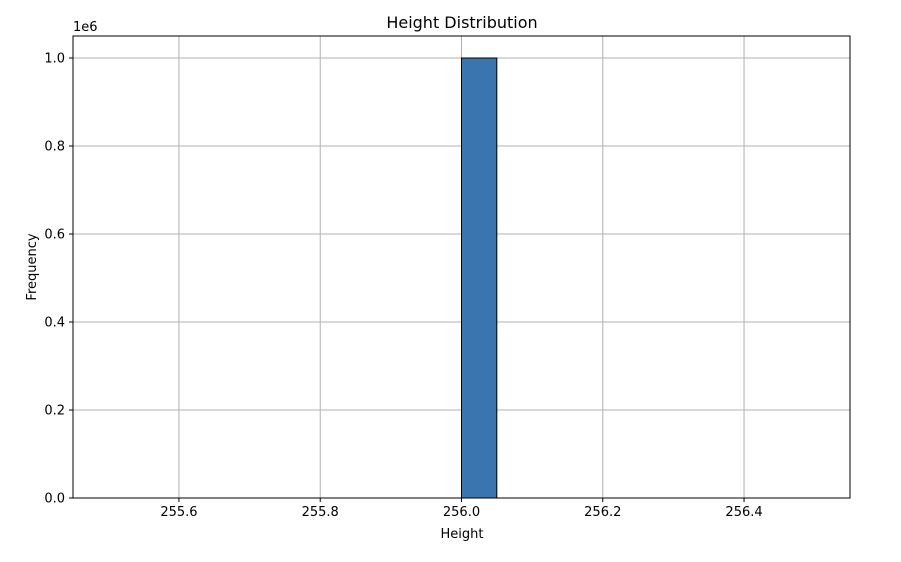  What do you see at coordinates (461, 512) in the screenshot?
I see `x-tick-label: 256.0` at bounding box center [461, 512].